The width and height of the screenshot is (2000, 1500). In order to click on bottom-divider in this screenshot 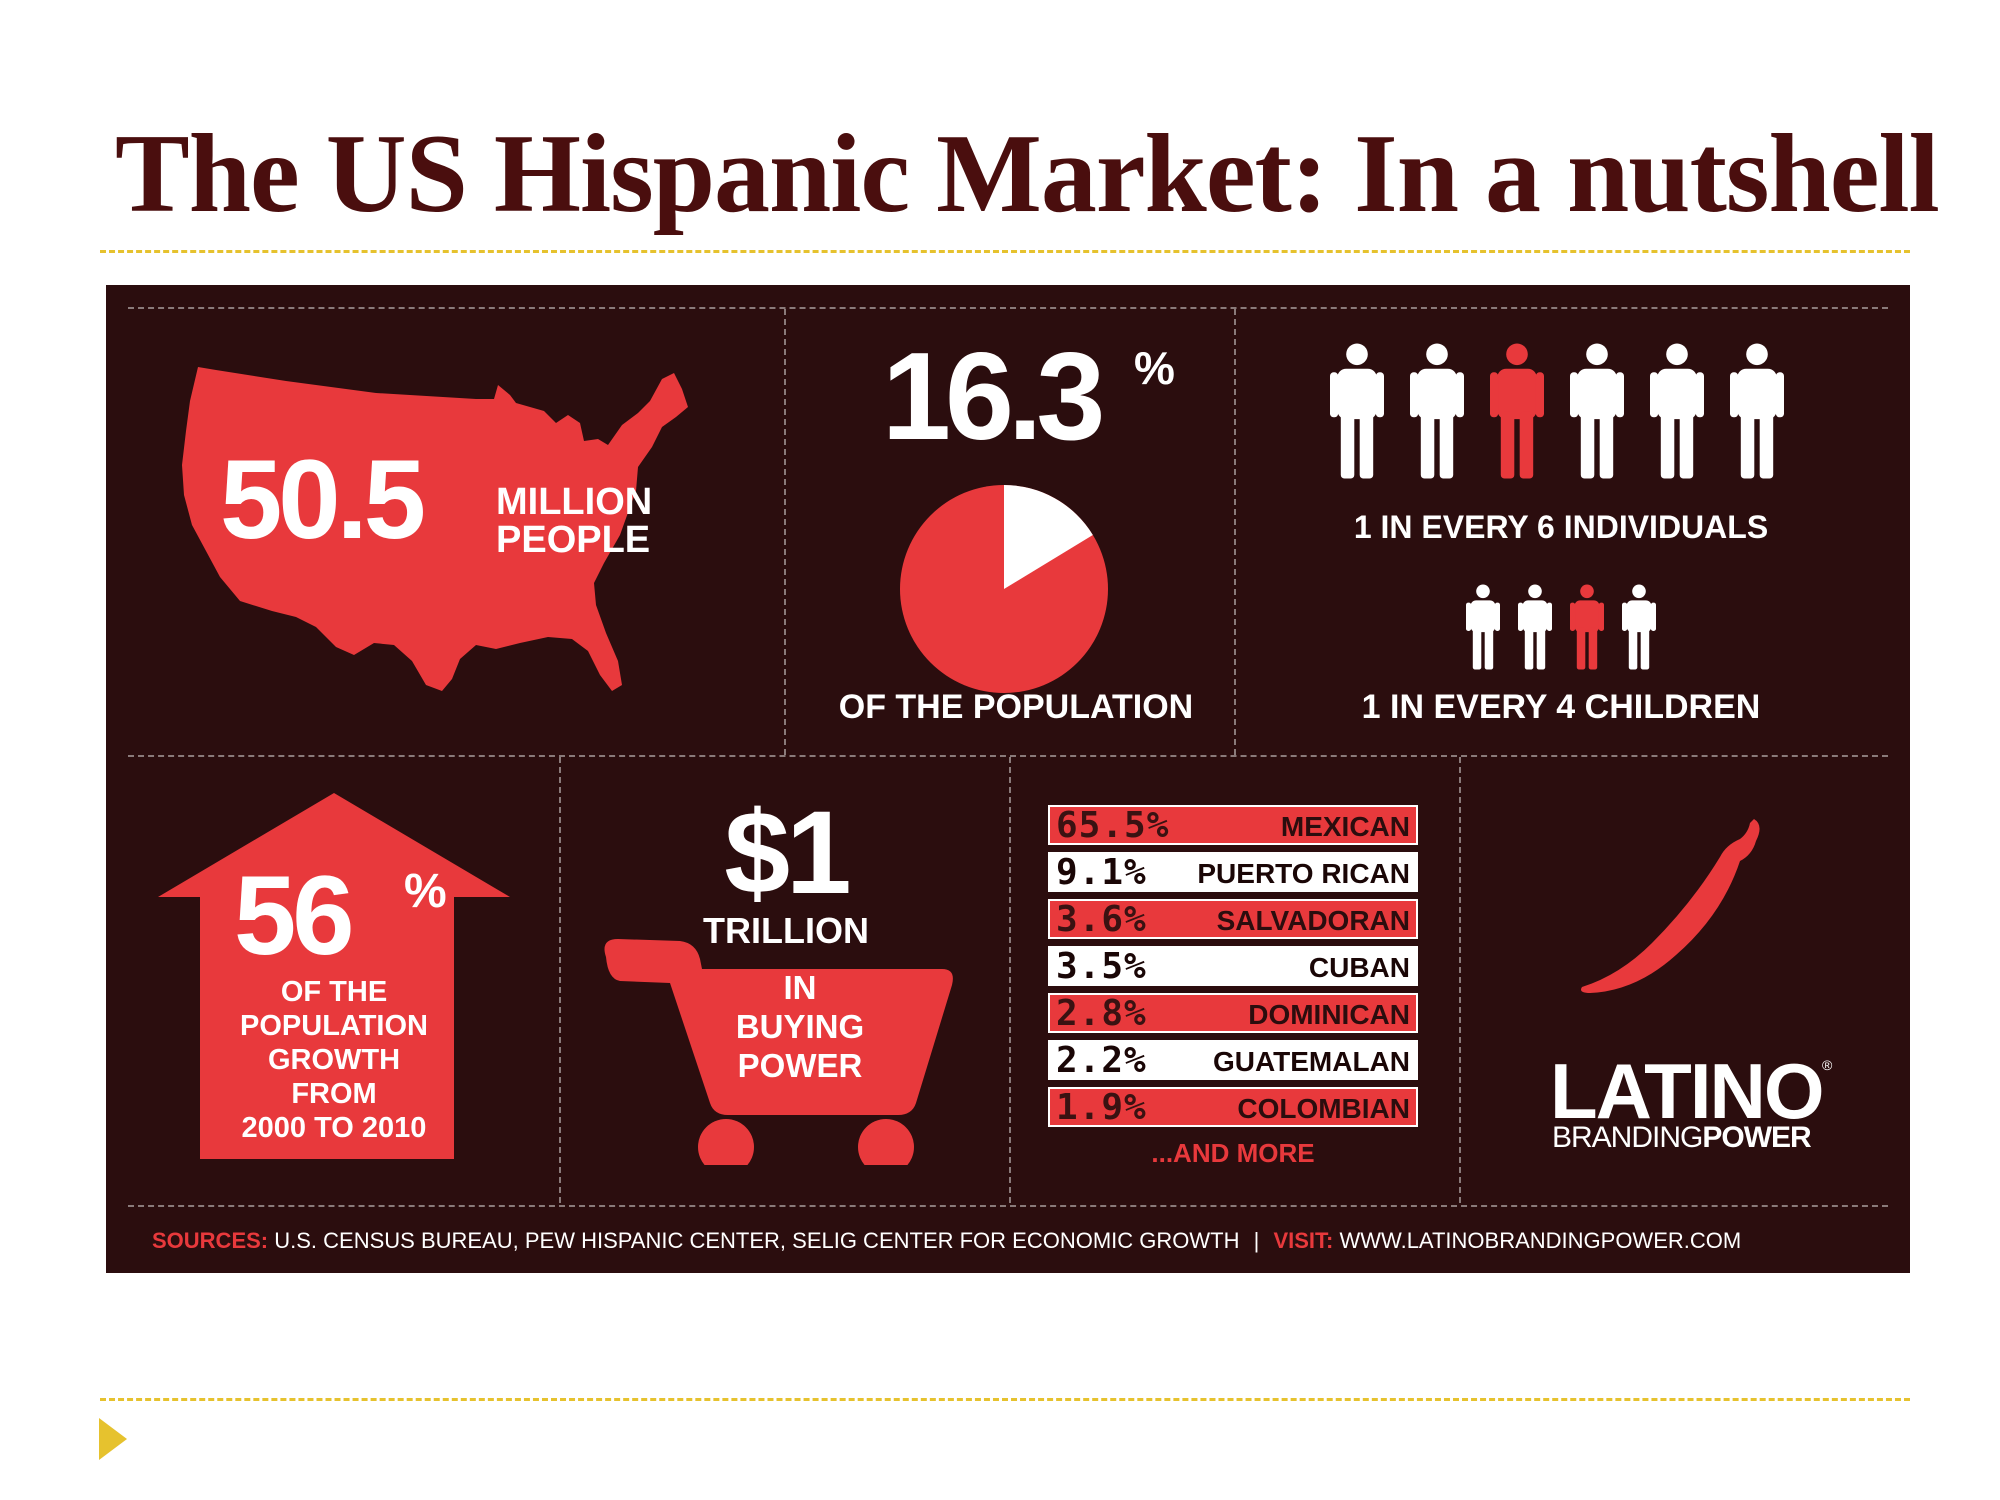, I will do `click(1005, 1399)`.